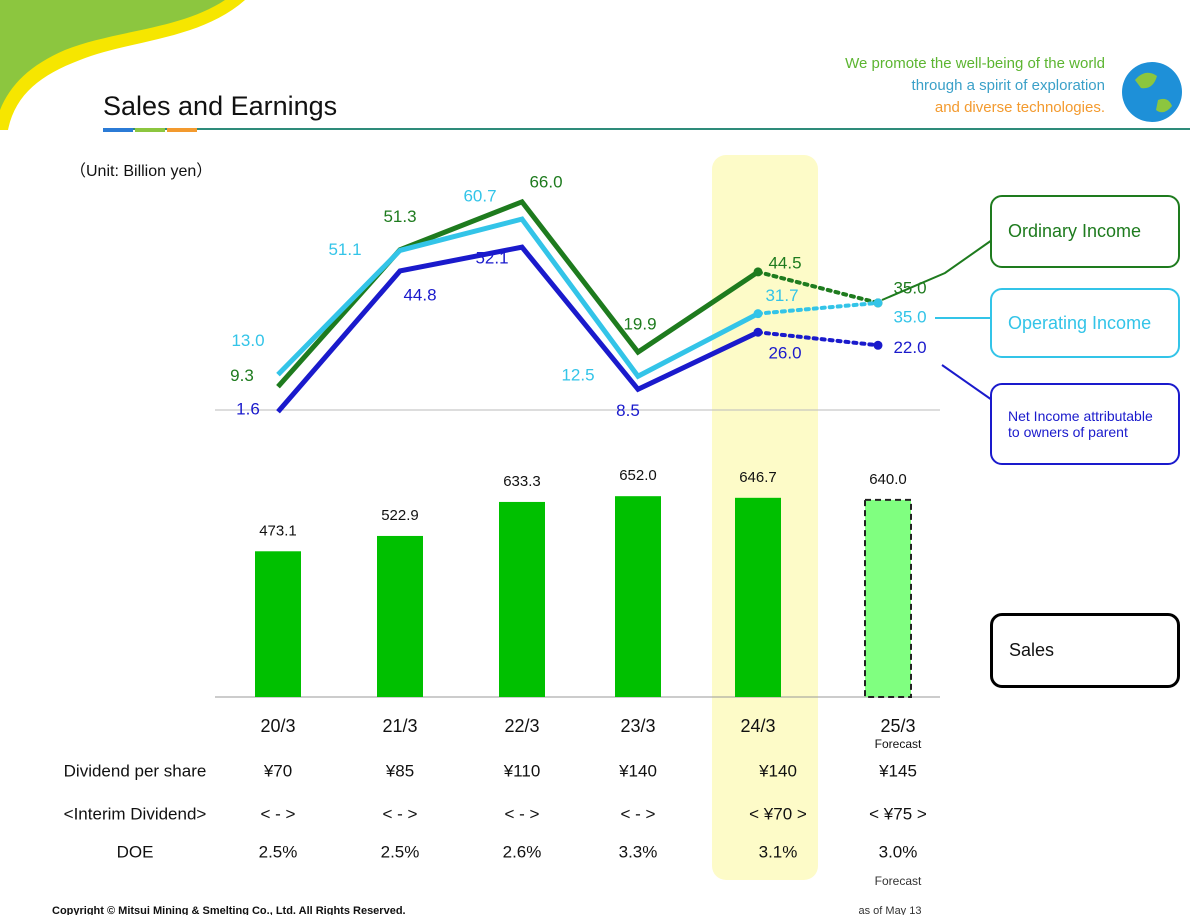  I want to click on data-label: 1.6, so click(248, 408).